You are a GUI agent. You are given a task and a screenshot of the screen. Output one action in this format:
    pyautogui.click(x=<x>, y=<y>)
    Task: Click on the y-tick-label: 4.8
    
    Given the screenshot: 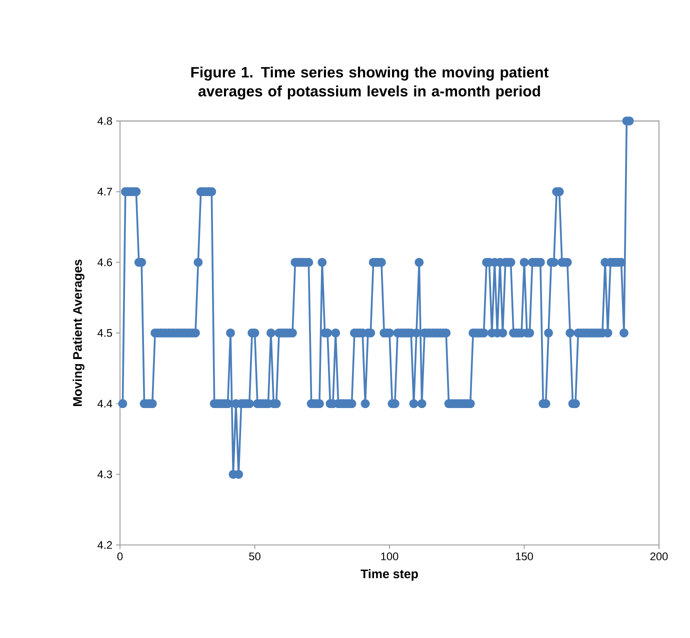 What is the action you would take?
    pyautogui.click(x=105, y=121)
    